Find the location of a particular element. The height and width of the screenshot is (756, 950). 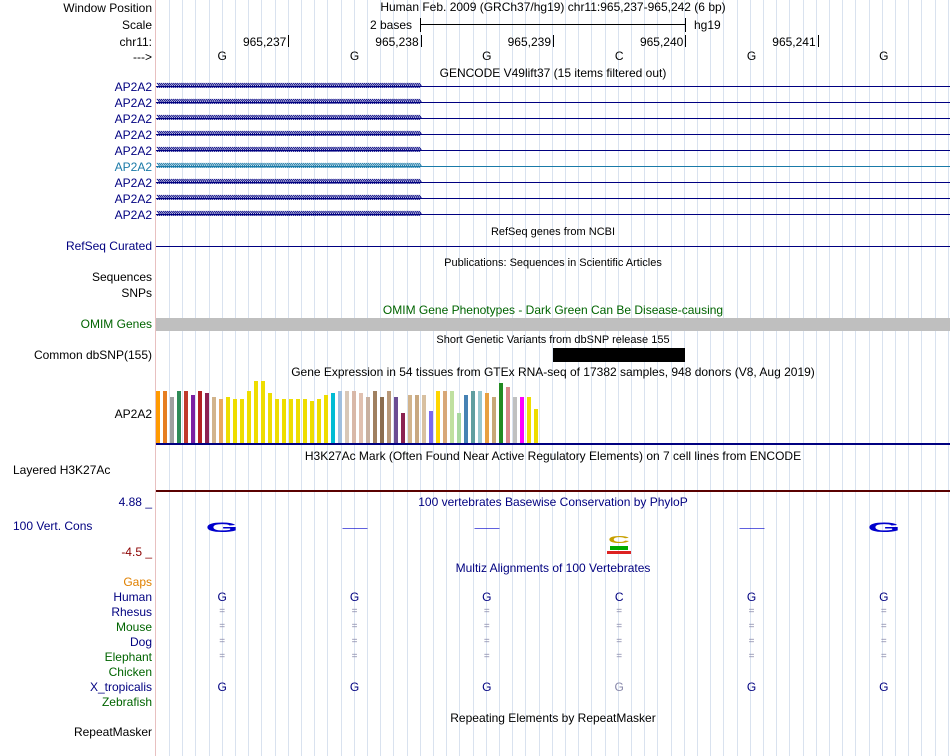

multiz-base: = is located at coordinates (883, 656).